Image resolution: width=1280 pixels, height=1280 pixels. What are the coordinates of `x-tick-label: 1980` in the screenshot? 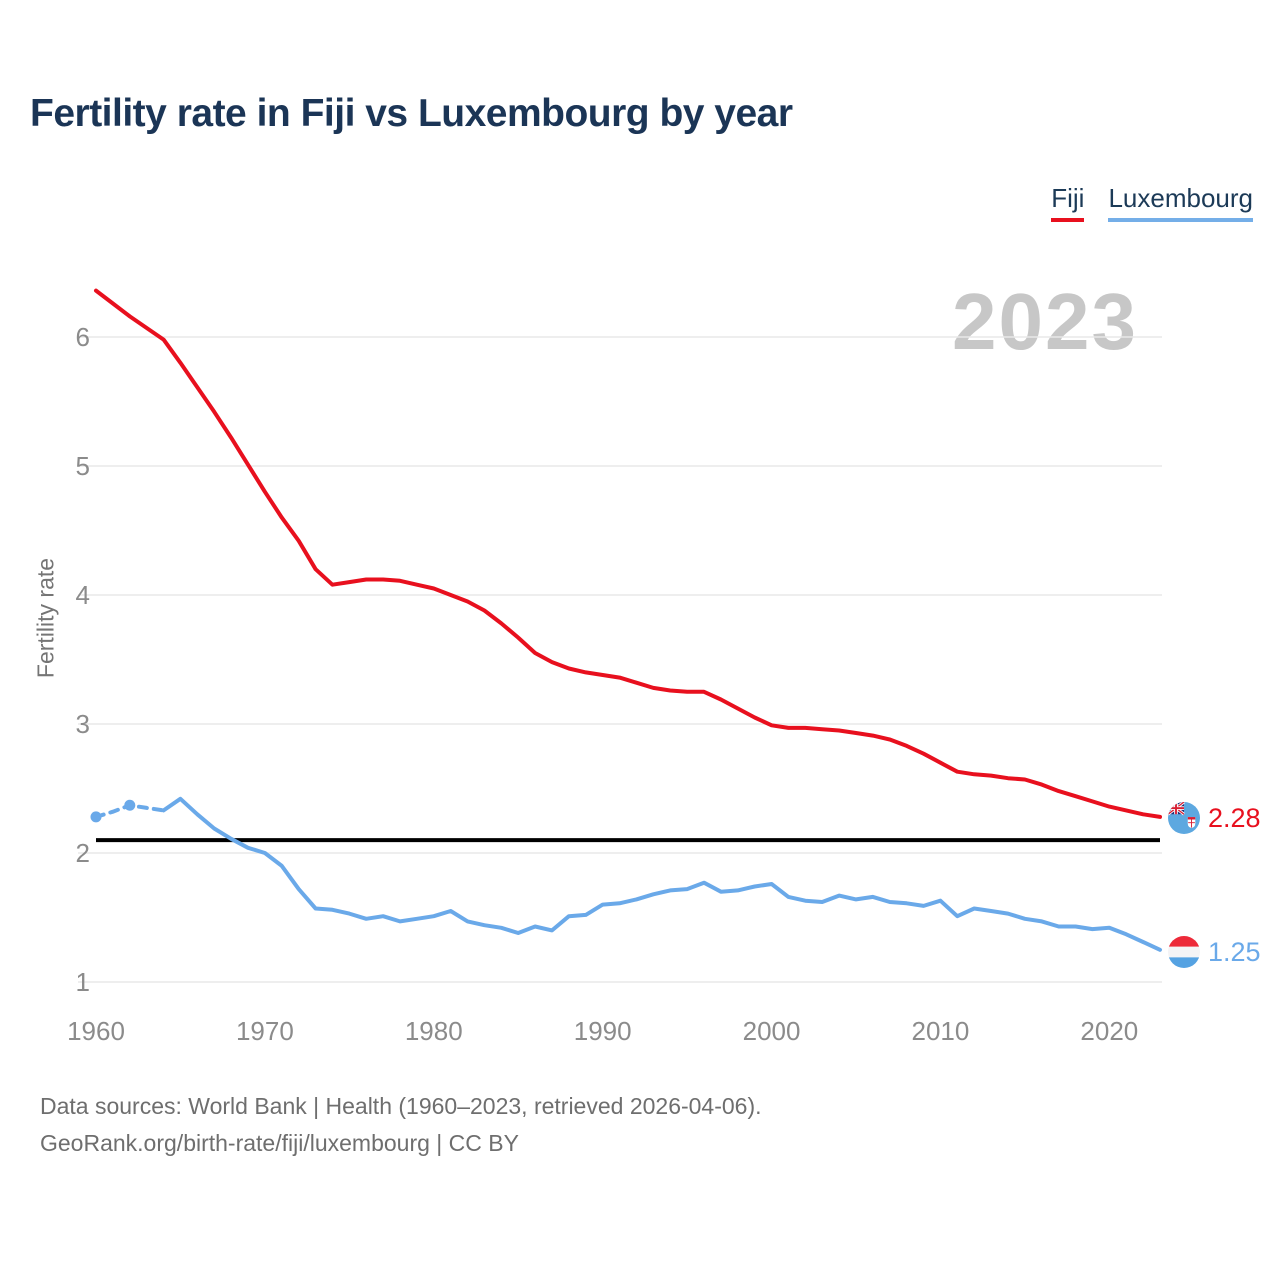 It's located at (434, 1031).